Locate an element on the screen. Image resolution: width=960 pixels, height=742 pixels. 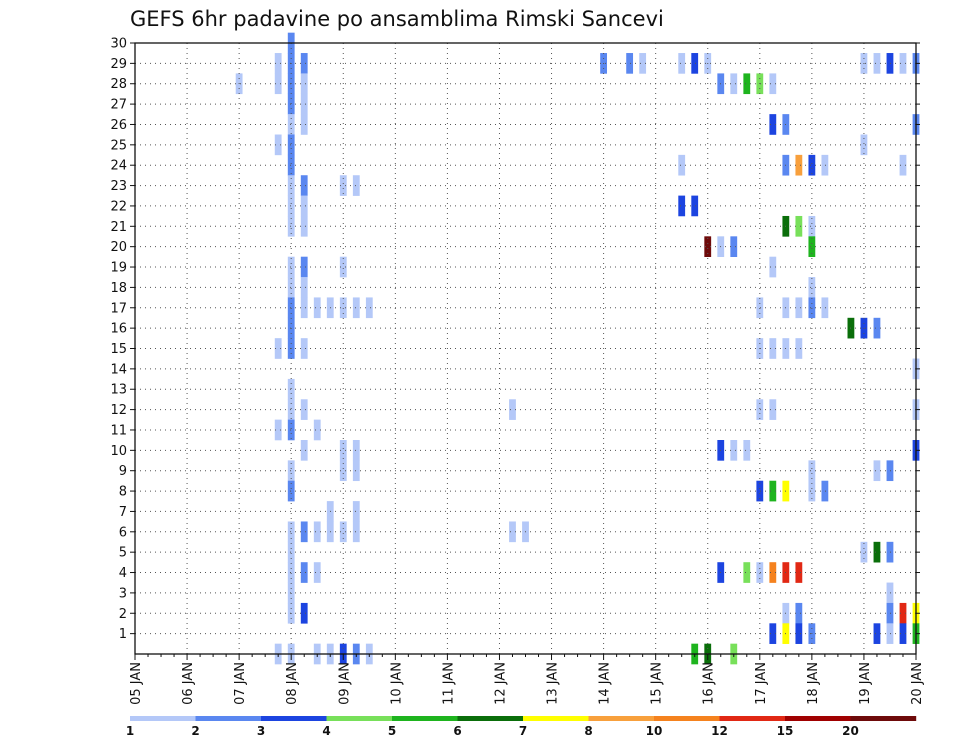
y-tick-label: 18 is located at coordinates (118, 288).